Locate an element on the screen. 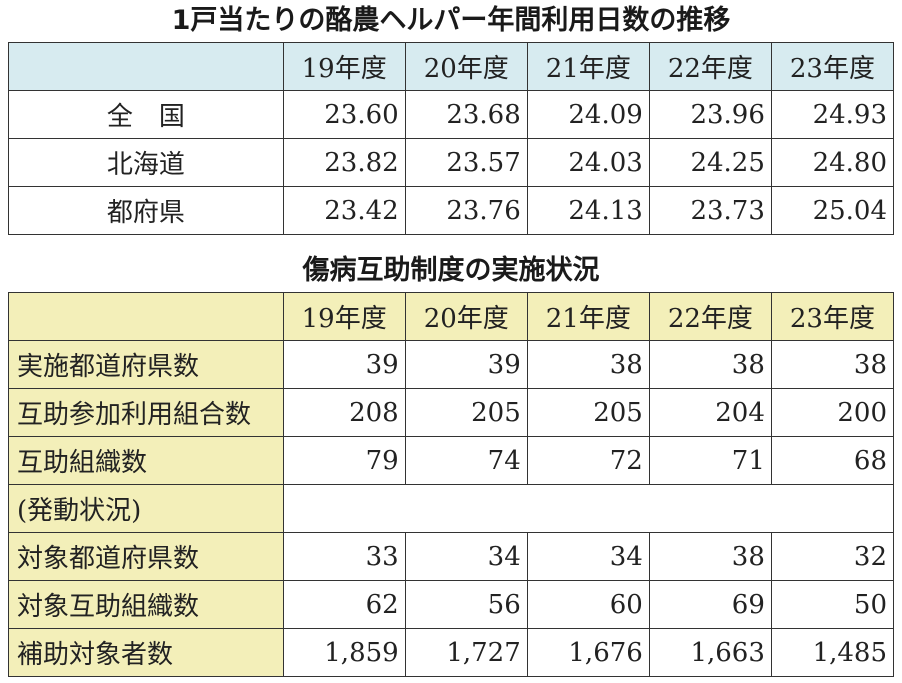  row-label: 都府県 is located at coordinates (146, 210).